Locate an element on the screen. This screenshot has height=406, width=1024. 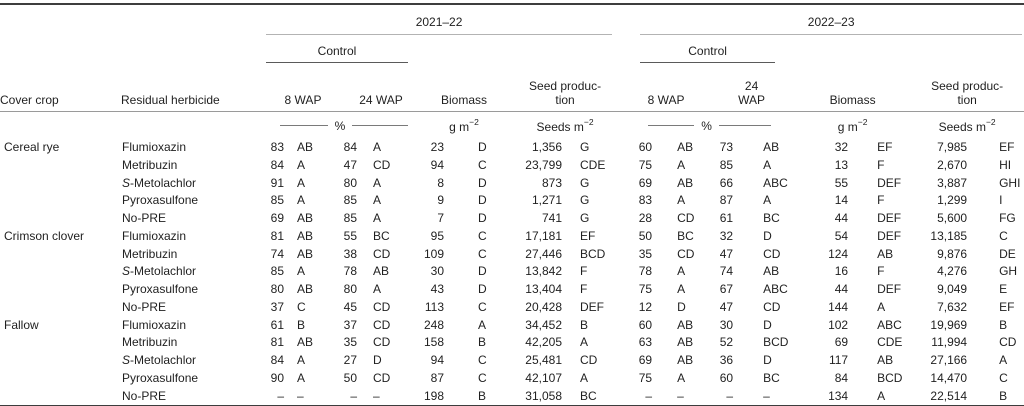
value-cell: 741 is located at coordinates (551, 218).